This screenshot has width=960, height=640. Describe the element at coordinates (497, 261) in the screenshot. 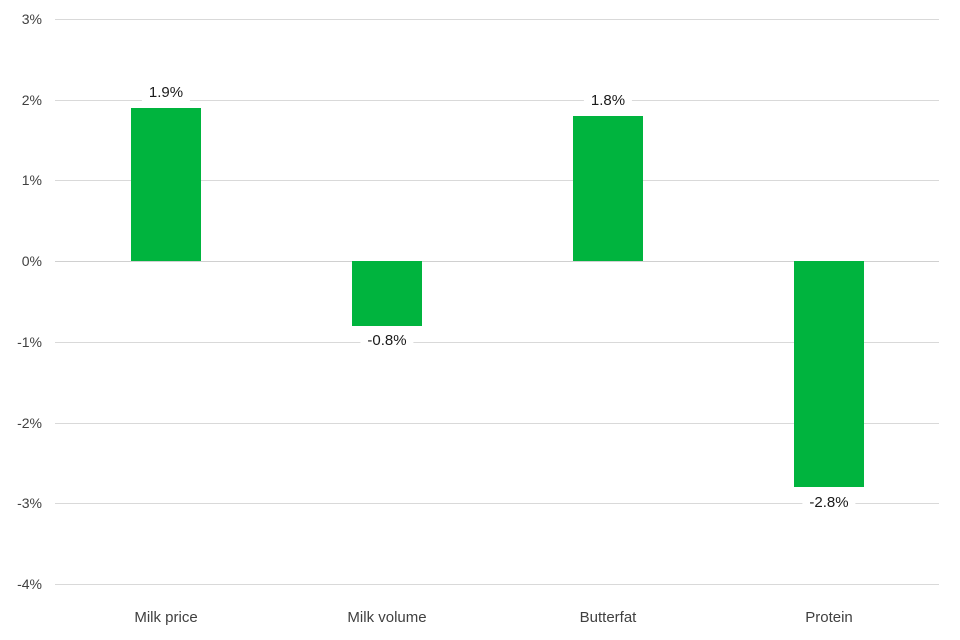

I see `gridline-0%` at that location.